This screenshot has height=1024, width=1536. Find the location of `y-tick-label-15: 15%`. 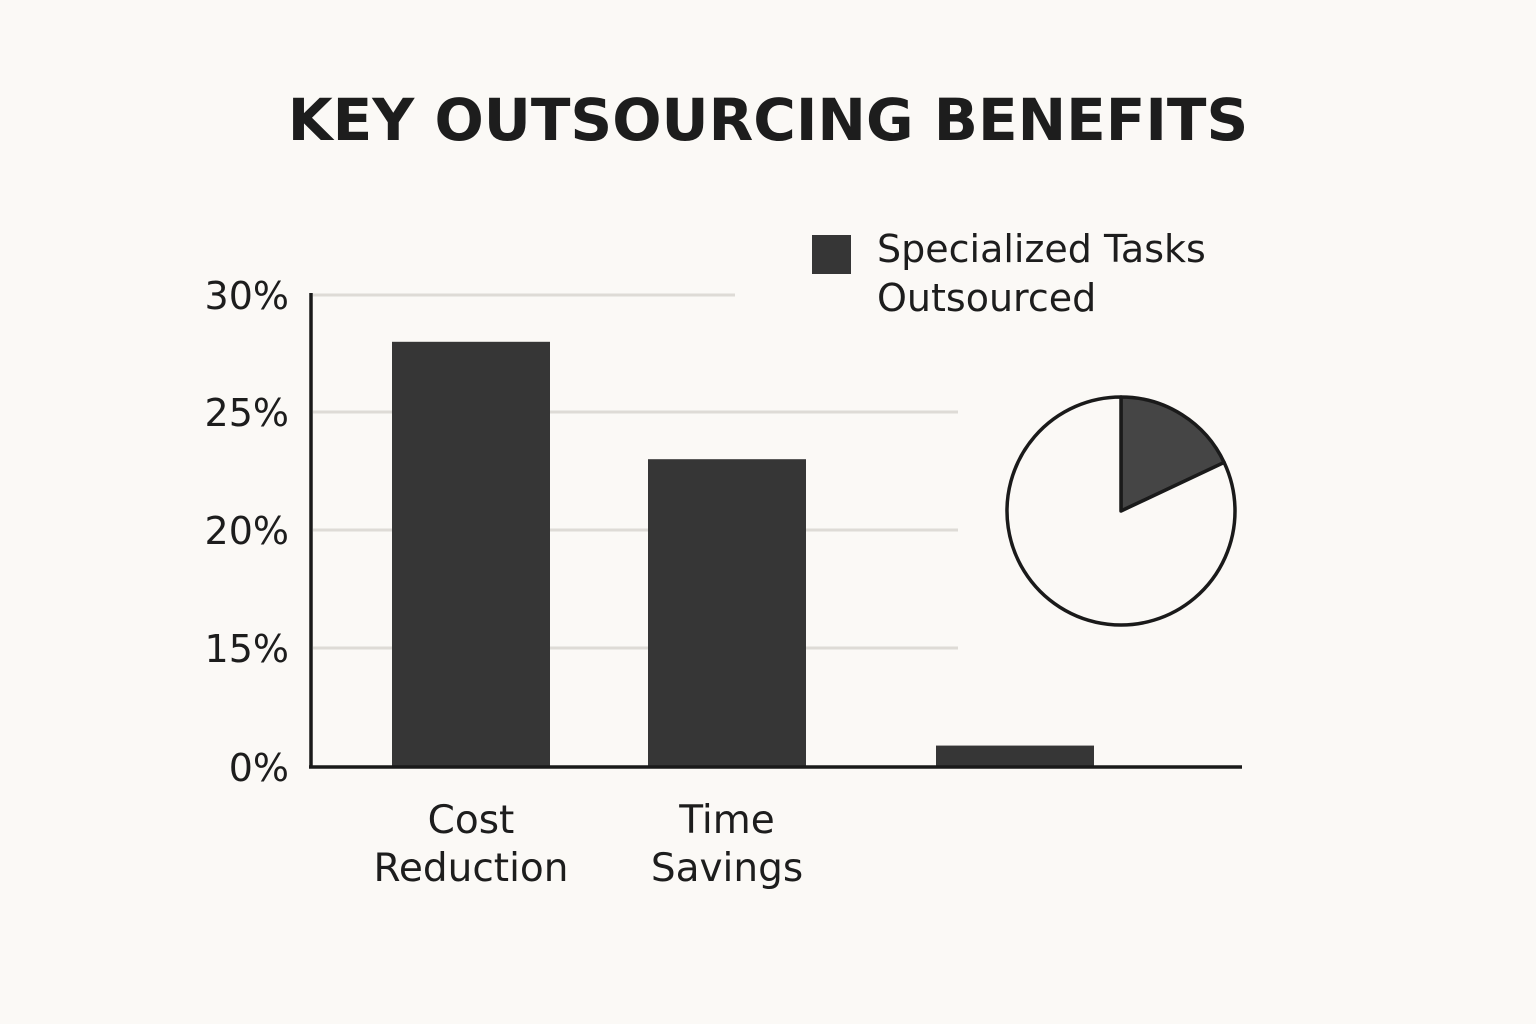

y-tick-label-15: 15% is located at coordinates (247, 649).